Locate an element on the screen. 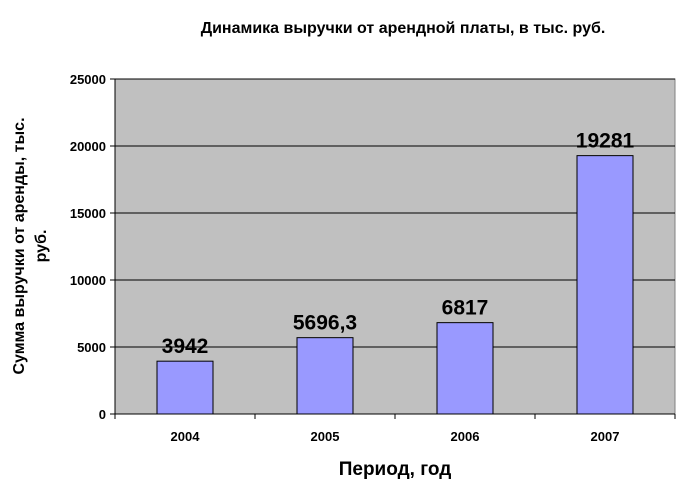  bar-2004 is located at coordinates (185, 387).